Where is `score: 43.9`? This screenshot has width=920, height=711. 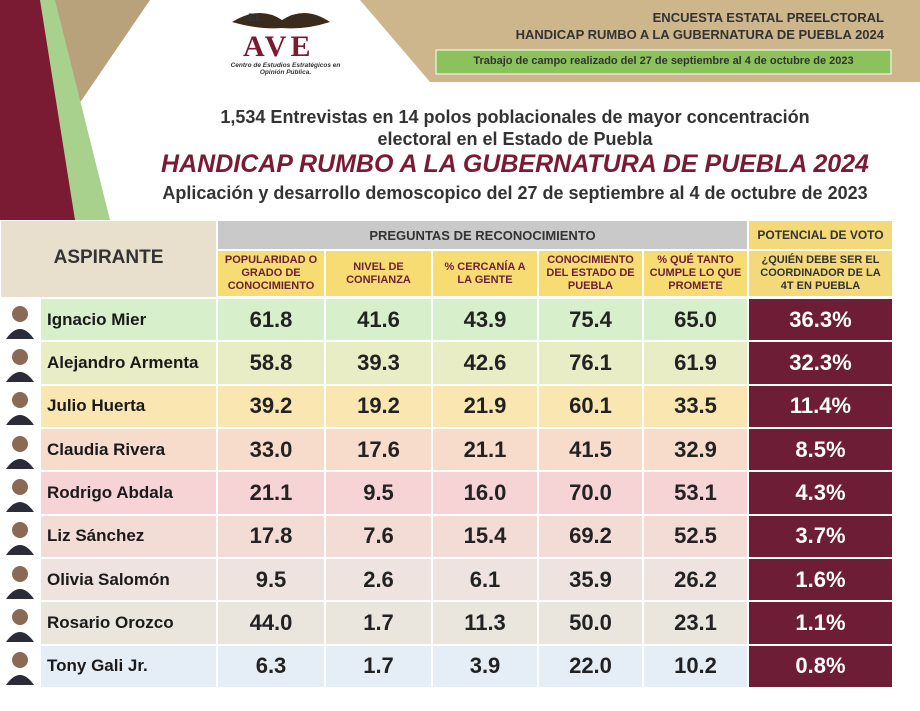 score: 43.9 is located at coordinates (485, 320).